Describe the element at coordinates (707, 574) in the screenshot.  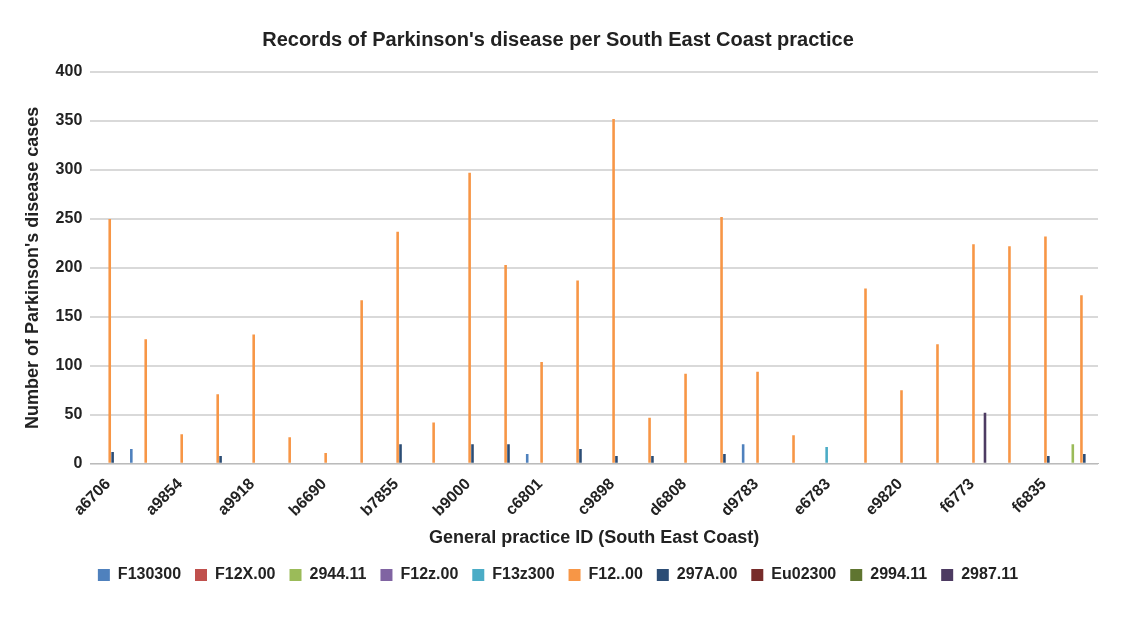
I see `legend-label: 297A.00` at that location.